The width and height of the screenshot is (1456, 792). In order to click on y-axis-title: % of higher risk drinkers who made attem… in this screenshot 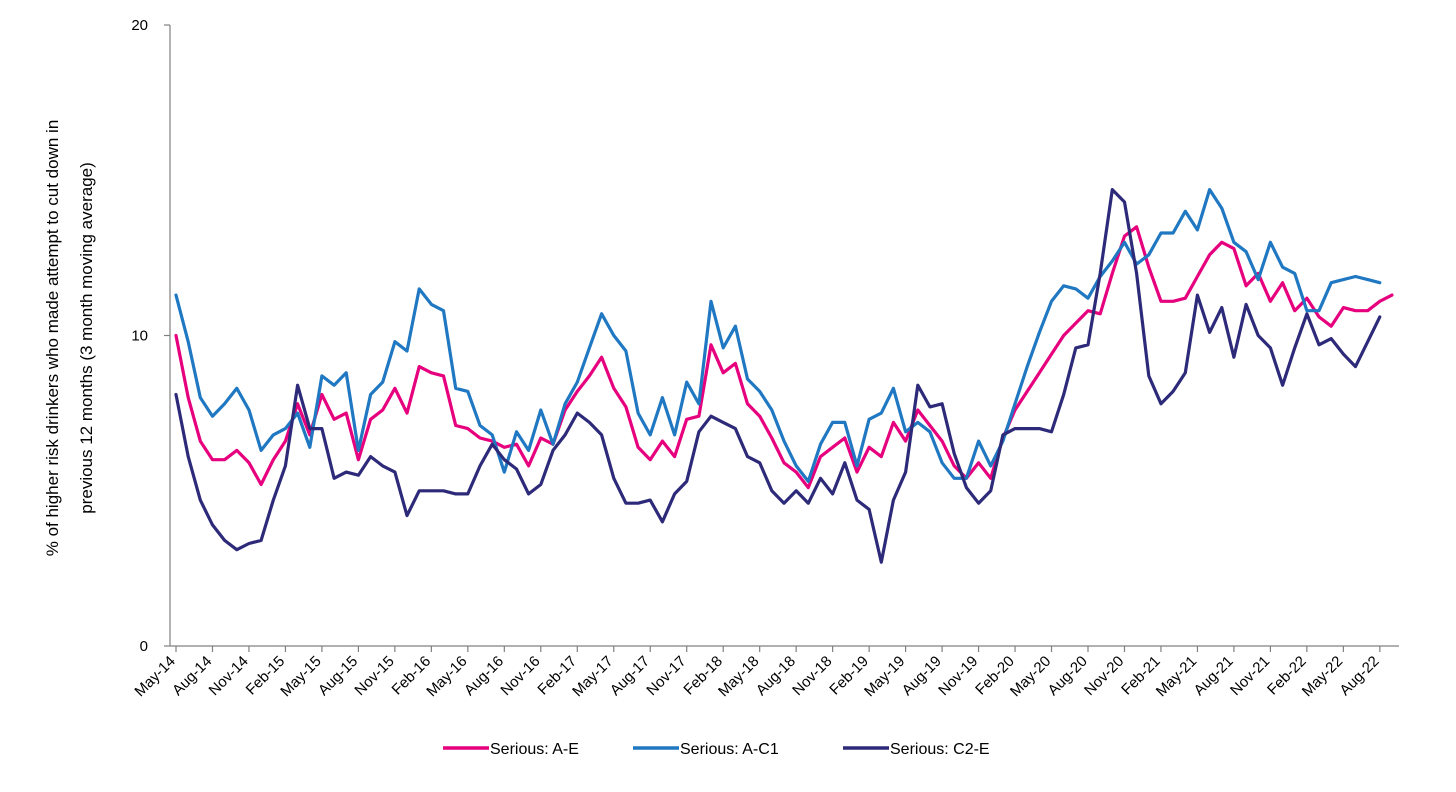, I will do `click(69, 338)`.